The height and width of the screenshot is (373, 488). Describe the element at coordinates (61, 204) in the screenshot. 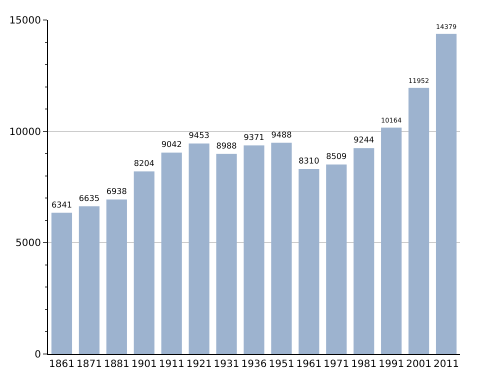

I see `data-label: 6341` at that location.